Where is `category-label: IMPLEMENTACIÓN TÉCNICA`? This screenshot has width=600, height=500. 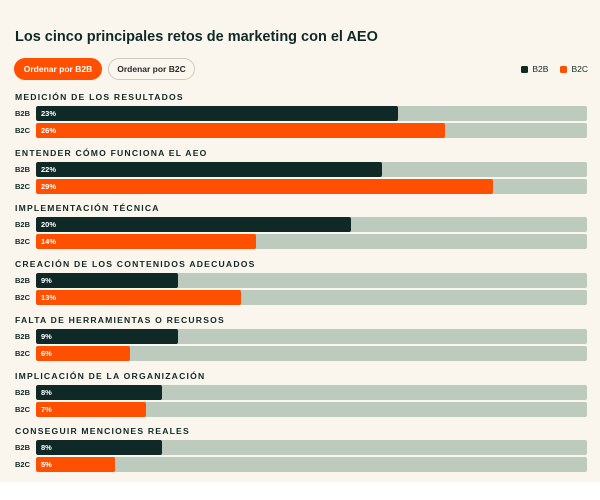 category-label: IMPLEMENTACIÓN TÉCNICA is located at coordinates (87, 208).